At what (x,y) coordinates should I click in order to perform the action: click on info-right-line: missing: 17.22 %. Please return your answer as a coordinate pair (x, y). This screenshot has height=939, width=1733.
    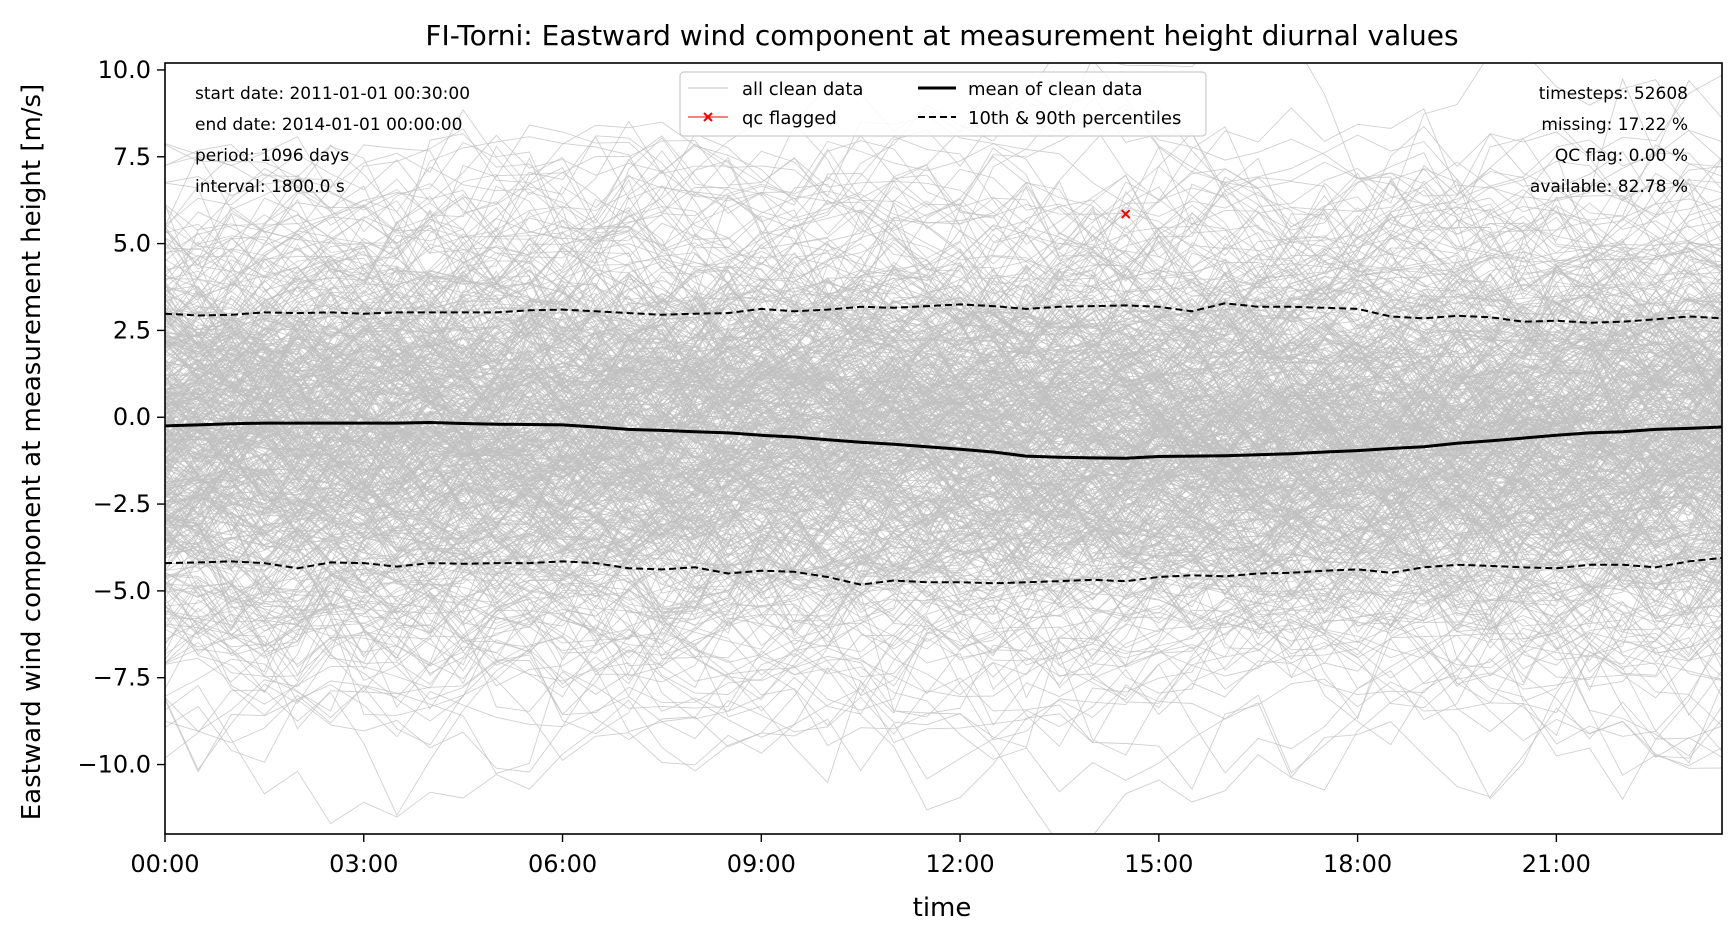
    Looking at the image, I should click on (1614, 125).